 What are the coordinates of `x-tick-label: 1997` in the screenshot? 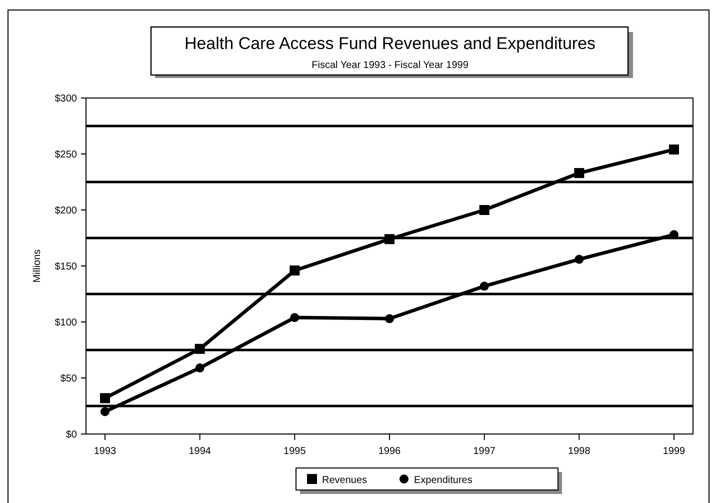 It's located at (484, 451).